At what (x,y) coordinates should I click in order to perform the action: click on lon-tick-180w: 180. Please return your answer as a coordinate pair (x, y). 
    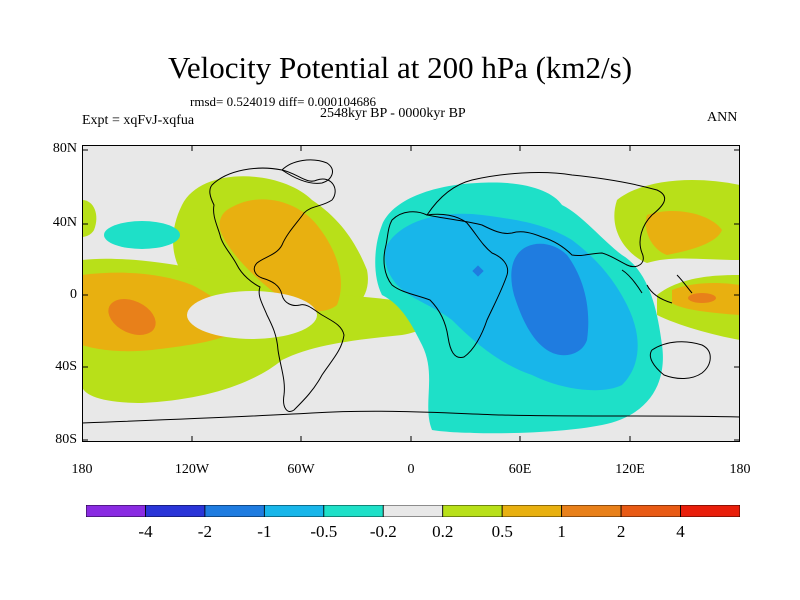
    Looking at the image, I should click on (82, 469).